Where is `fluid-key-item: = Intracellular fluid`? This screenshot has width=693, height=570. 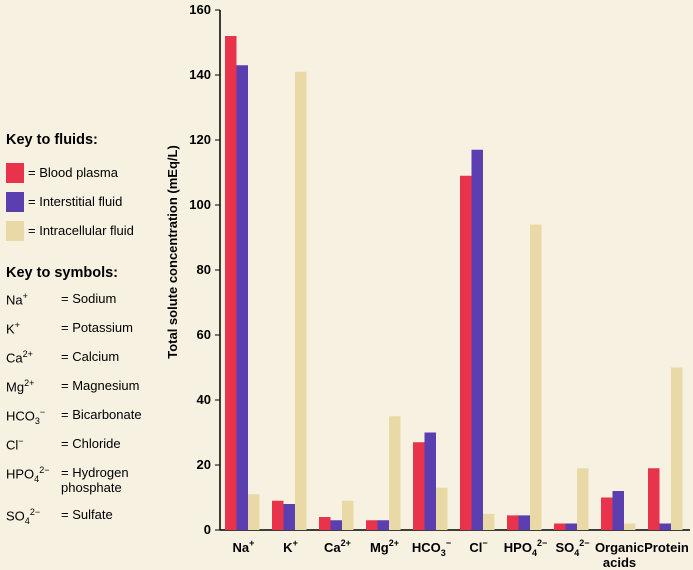
fluid-key-item: = Intracellular fluid is located at coordinates (91, 230).